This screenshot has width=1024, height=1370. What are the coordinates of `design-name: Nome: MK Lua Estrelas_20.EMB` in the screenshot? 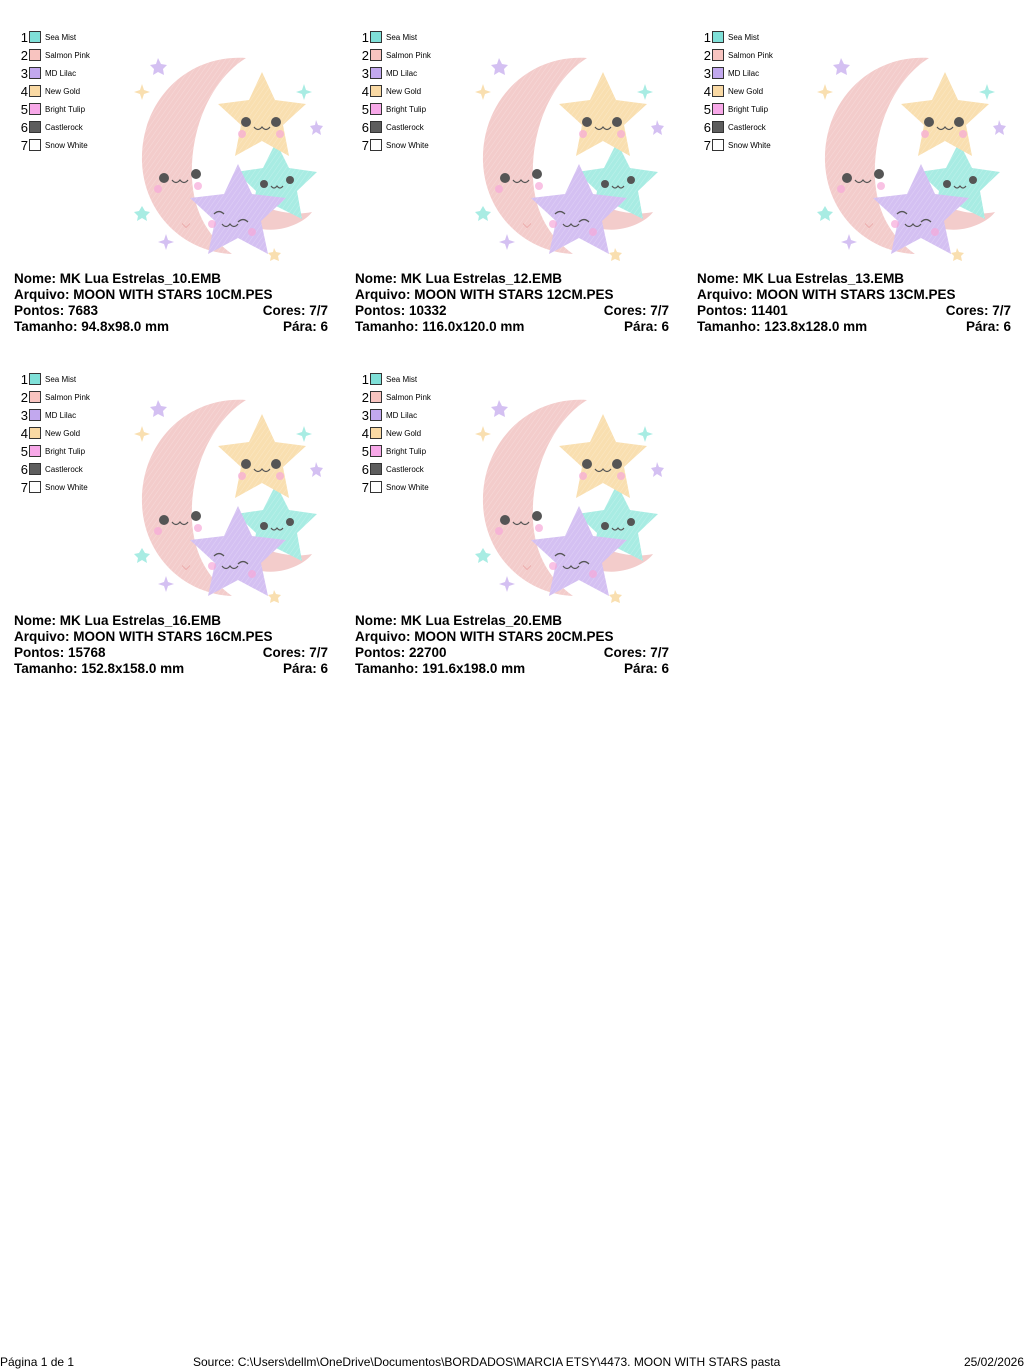 It's located at (459, 620).